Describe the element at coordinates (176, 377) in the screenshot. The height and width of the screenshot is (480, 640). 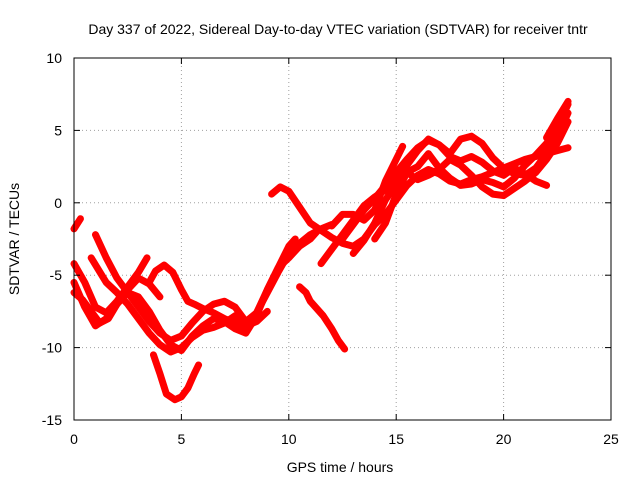
I see `series-8-trace` at that location.